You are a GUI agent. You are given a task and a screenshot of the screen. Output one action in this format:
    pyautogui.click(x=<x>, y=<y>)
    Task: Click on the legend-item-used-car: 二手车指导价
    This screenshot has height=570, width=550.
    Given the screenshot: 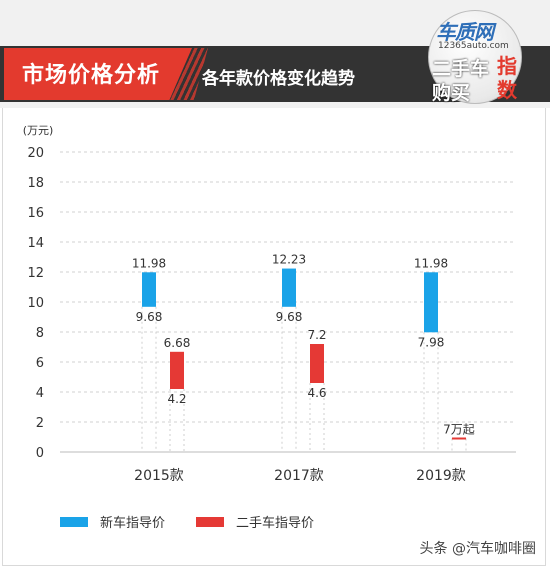 What is the action you would take?
    pyautogui.click(x=255, y=521)
    